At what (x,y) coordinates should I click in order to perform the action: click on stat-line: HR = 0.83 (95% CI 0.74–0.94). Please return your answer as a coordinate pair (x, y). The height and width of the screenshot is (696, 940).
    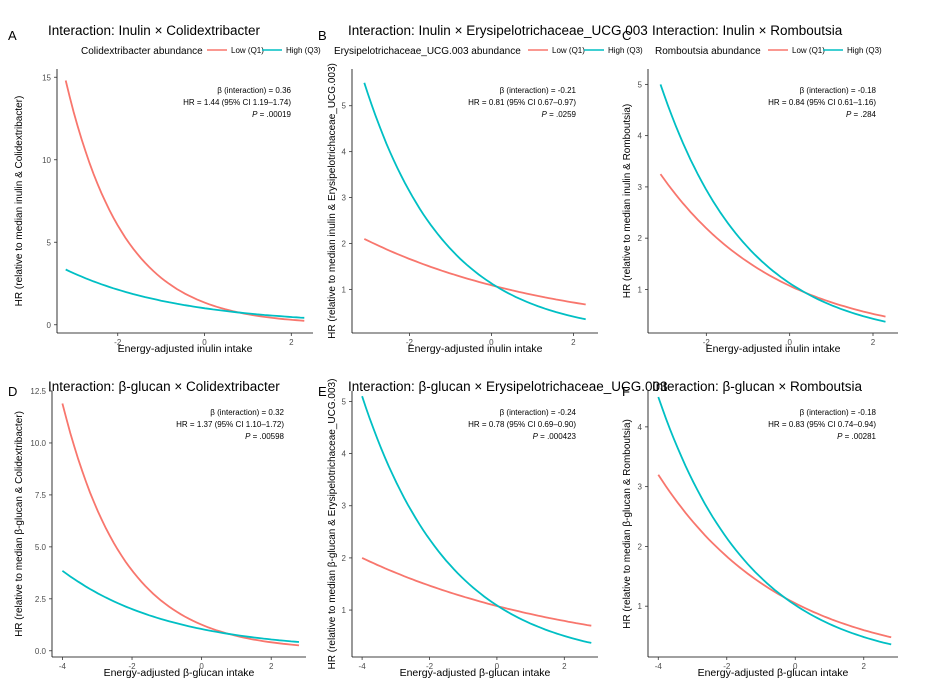
    Looking at the image, I should click on (822, 424).